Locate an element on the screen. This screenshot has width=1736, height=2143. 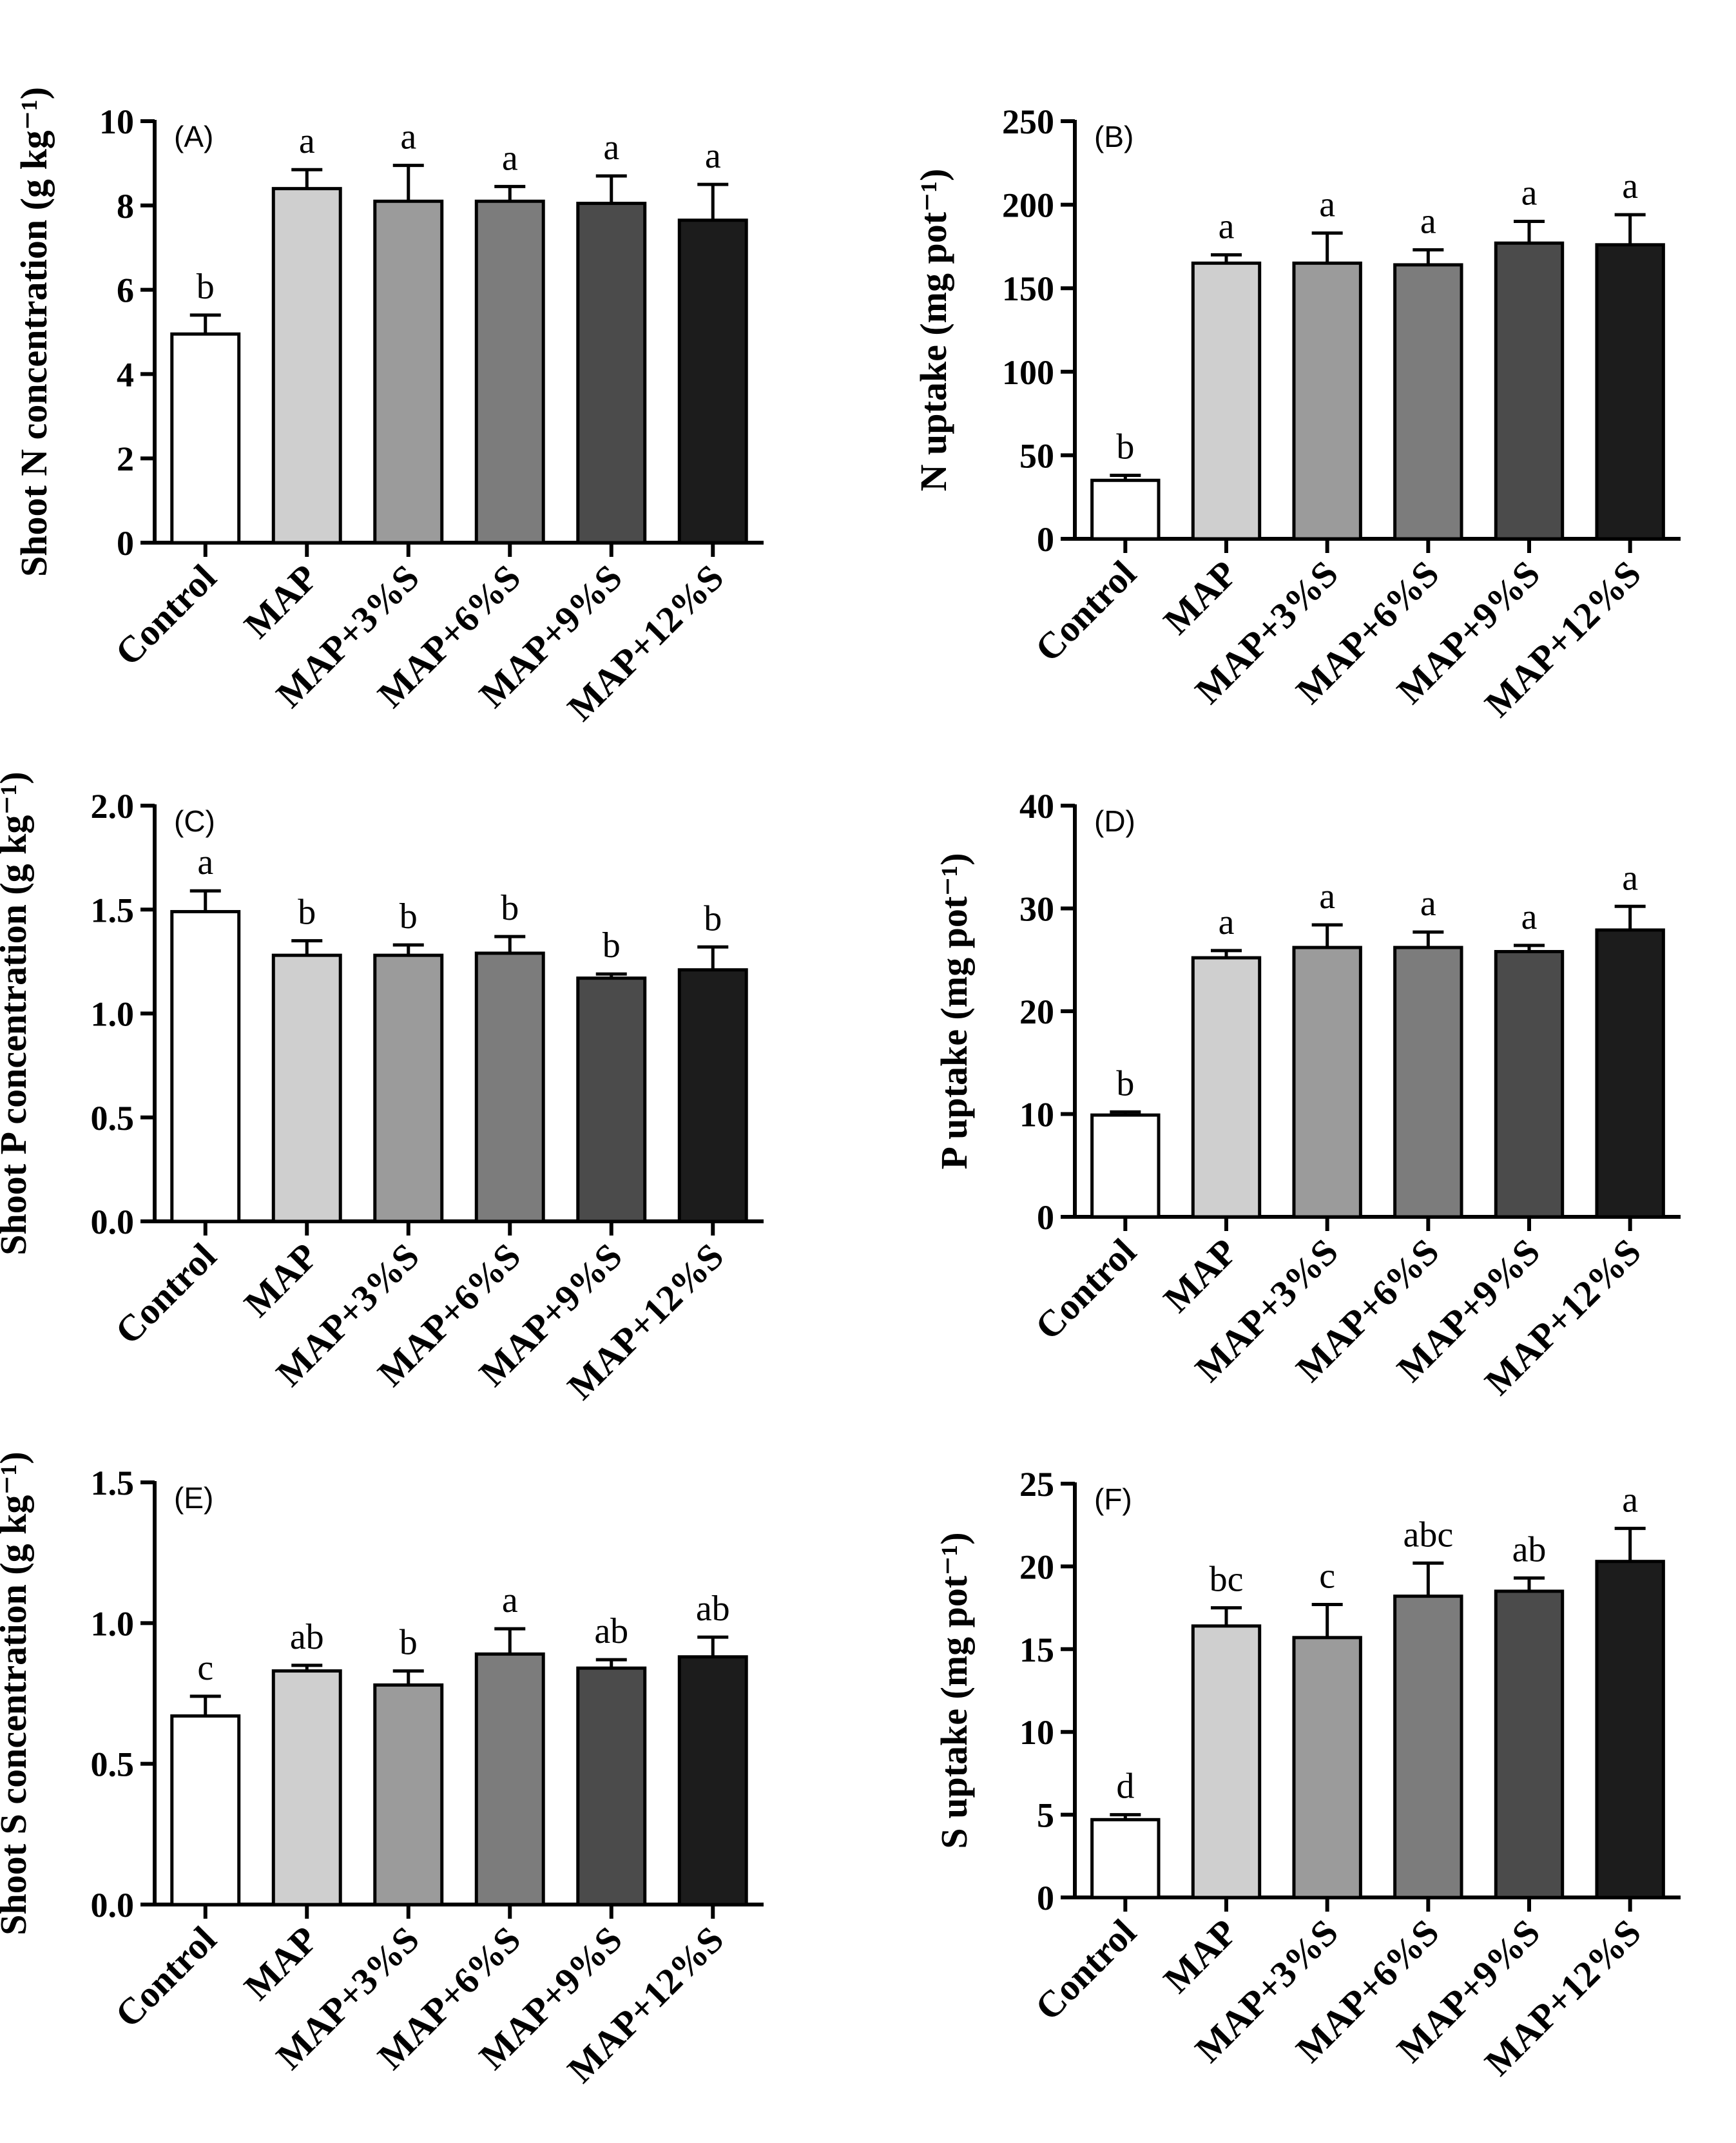
y-tick-label: 6 is located at coordinates (126, 290).